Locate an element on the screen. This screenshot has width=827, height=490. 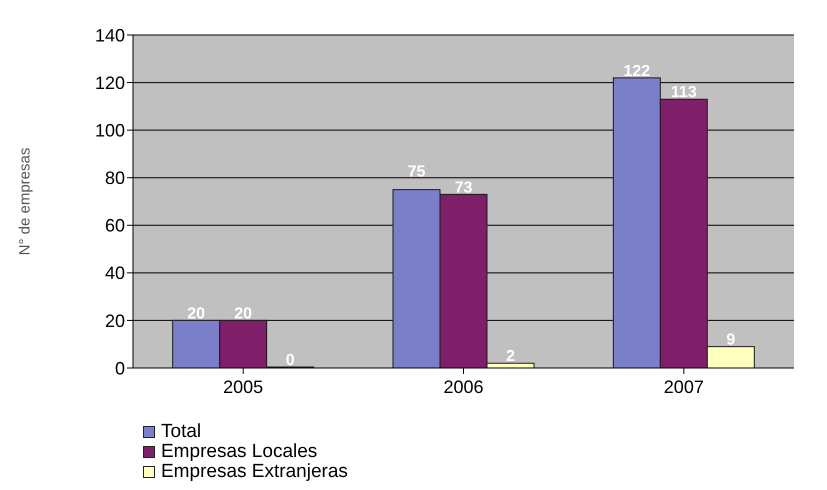
y-axis-title: N° de empresas is located at coordinates (25, 202).